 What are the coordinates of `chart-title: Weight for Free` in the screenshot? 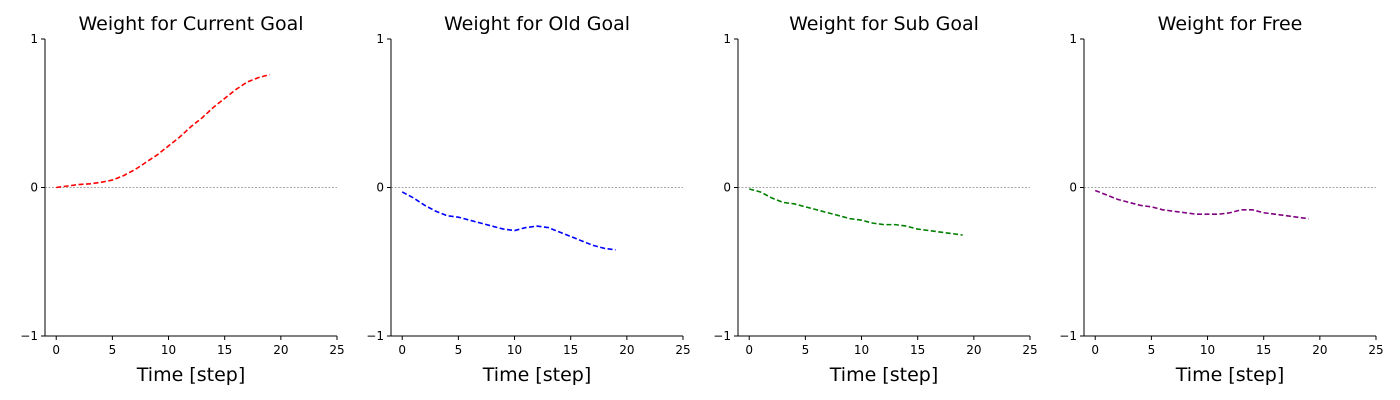 It's located at (1230, 24).